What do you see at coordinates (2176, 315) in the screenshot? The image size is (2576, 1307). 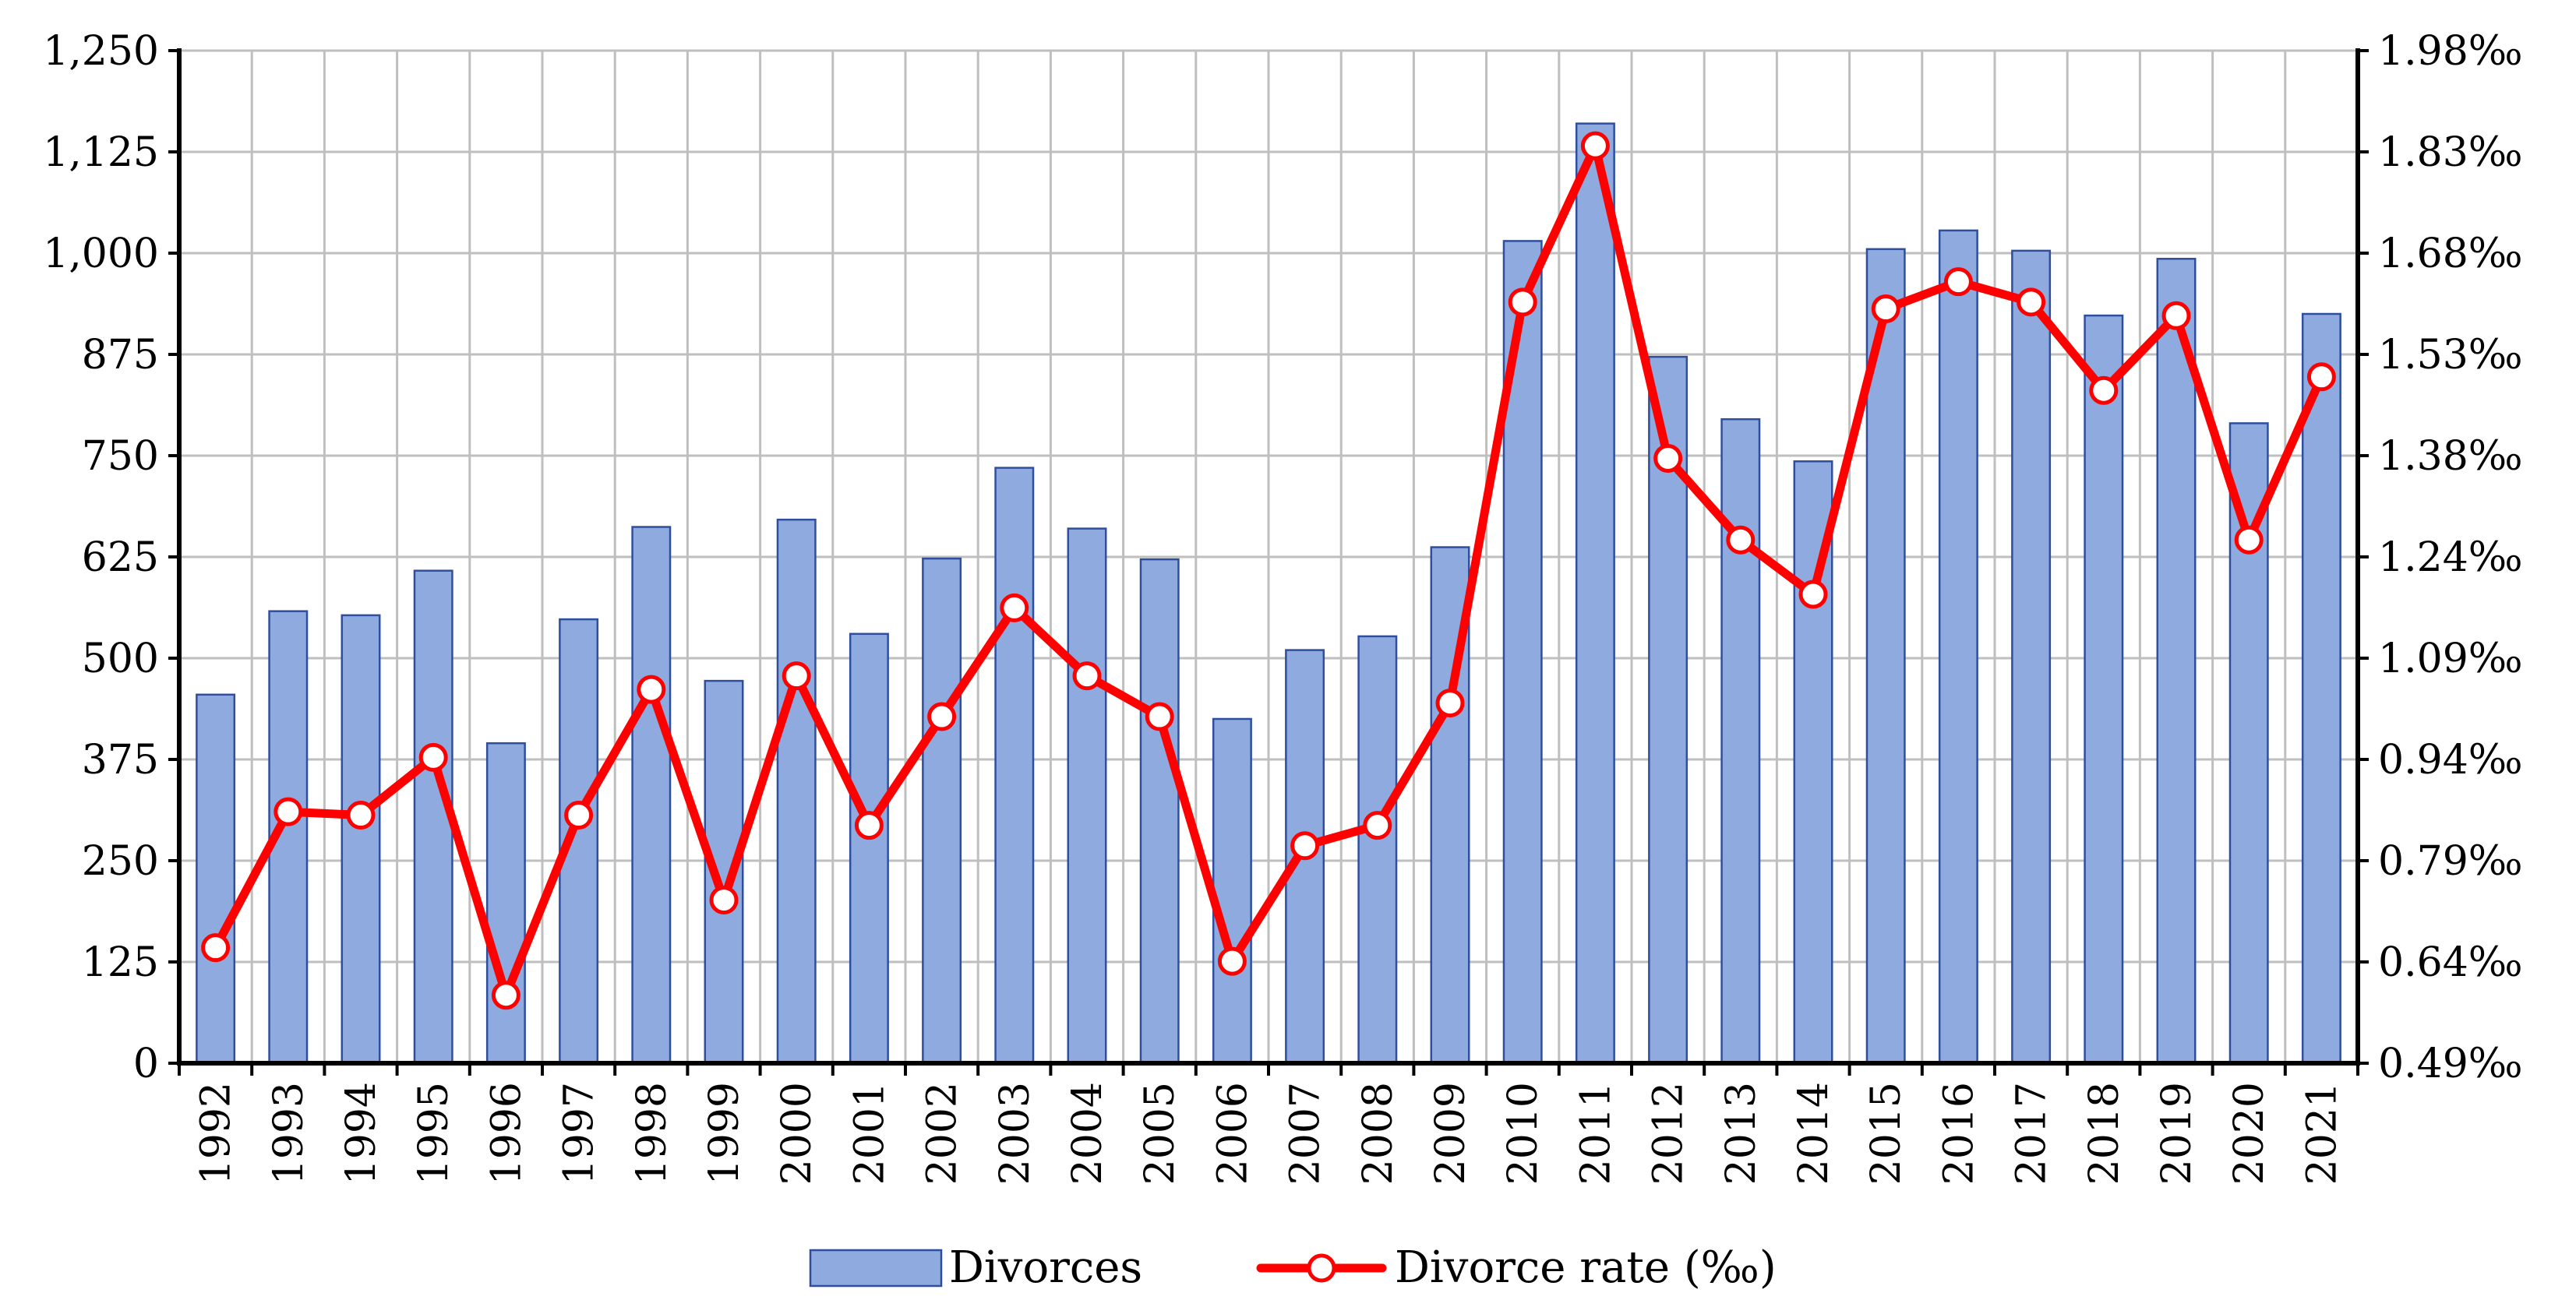 I see `rate-point-2019` at bounding box center [2176, 315].